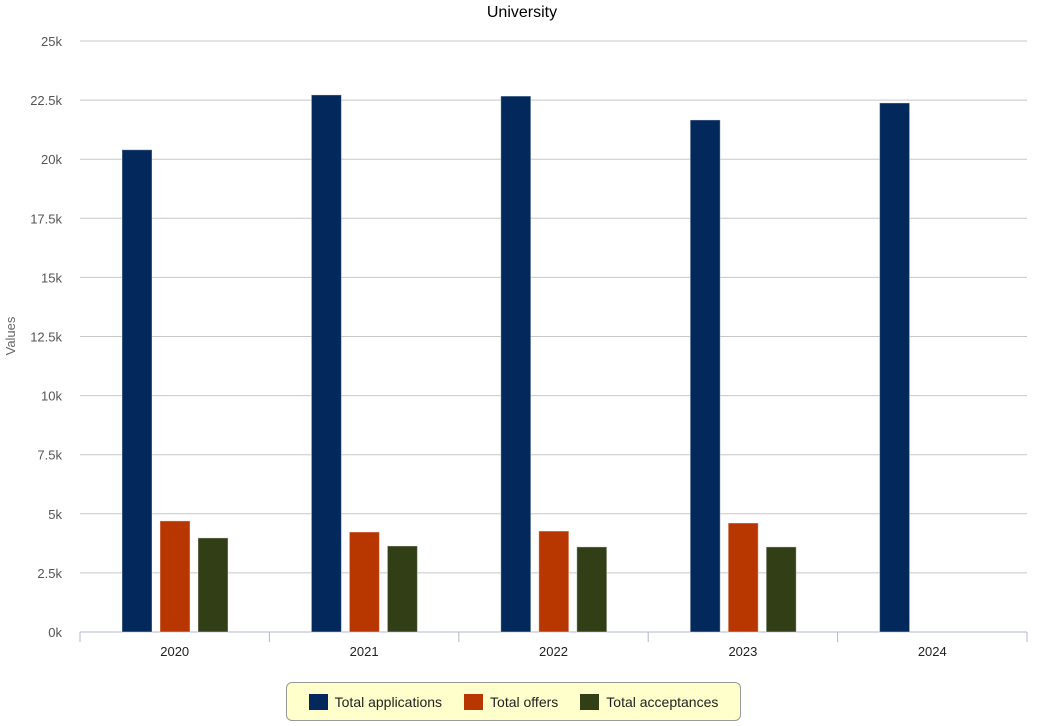 This screenshot has width=1044, height=726. Describe the element at coordinates (46, 218) in the screenshot. I see `y-tick-label: 17.5k` at that location.